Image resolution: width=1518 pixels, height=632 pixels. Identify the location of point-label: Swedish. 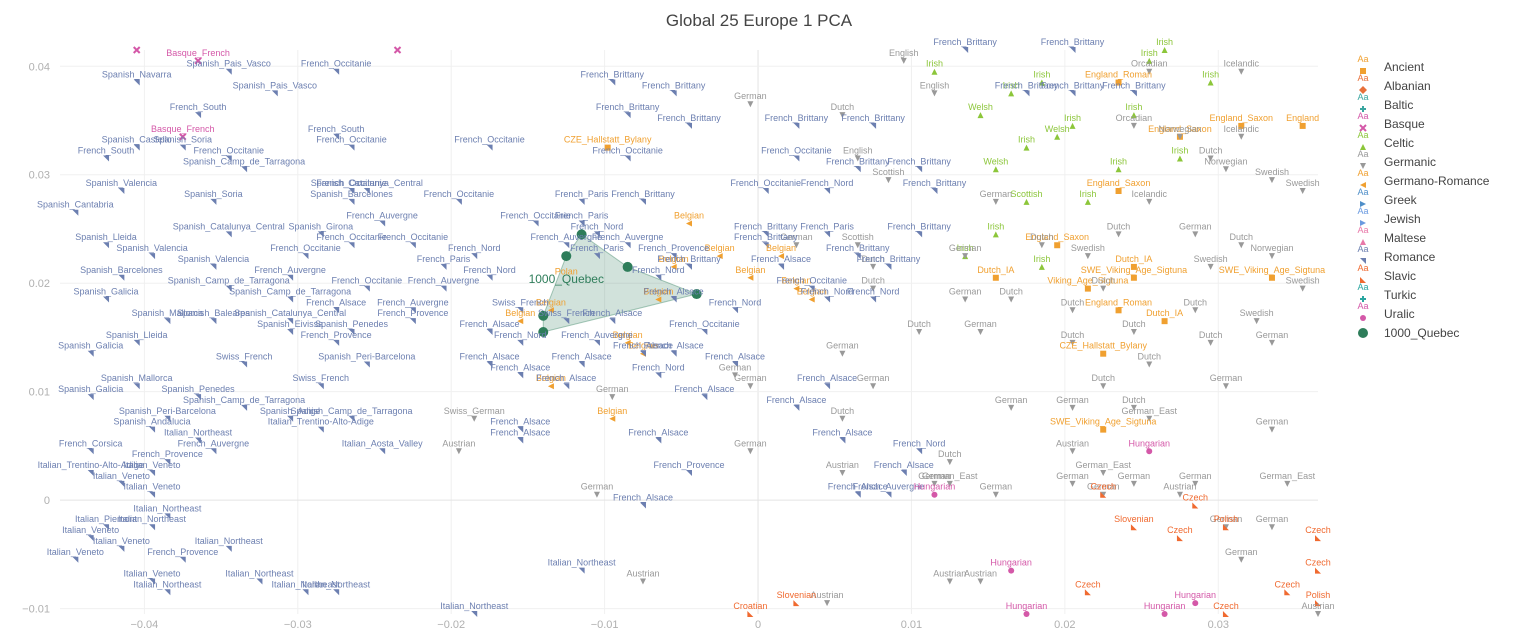
(1257, 313).